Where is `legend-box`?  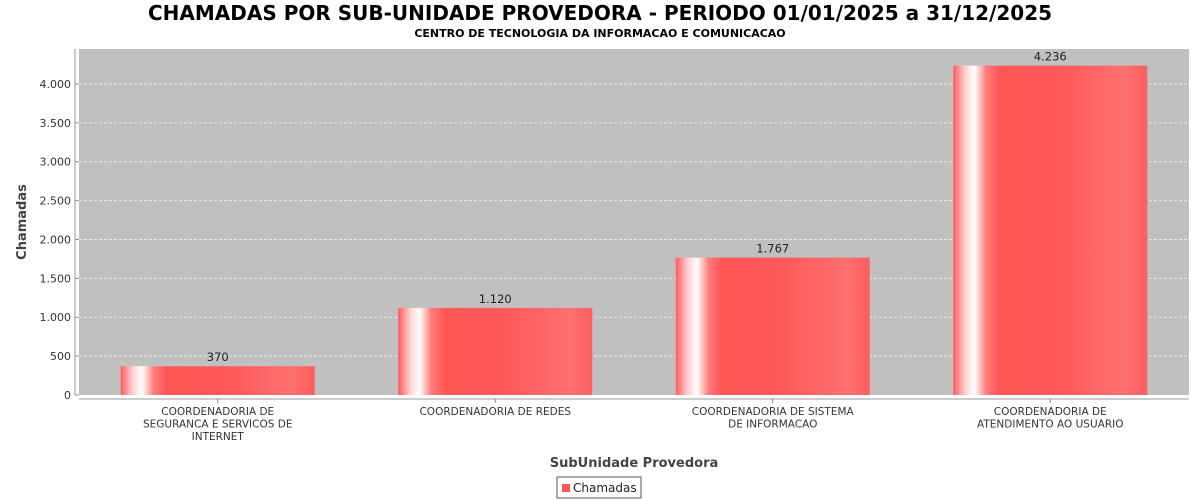
legend-box is located at coordinates (599, 487).